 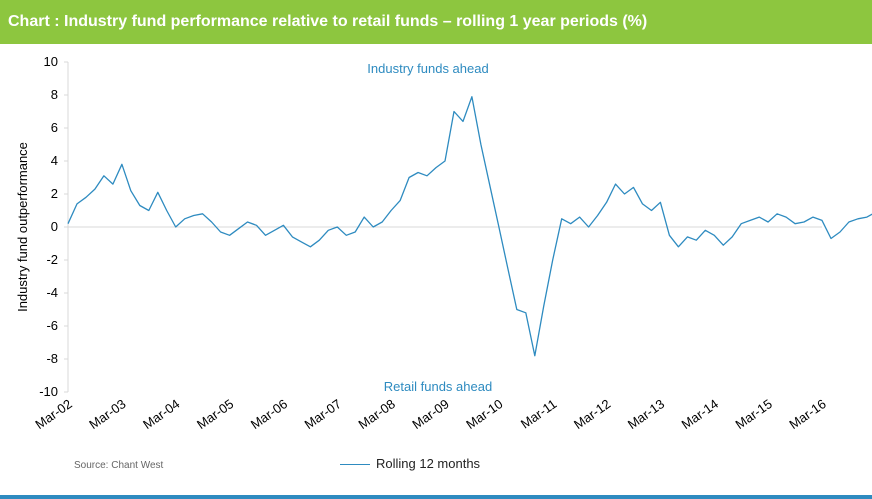 What do you see at coordinates (52, 358) in the screenshot?
I see `y-tick-label: -8` at bounding box center [52, 358].